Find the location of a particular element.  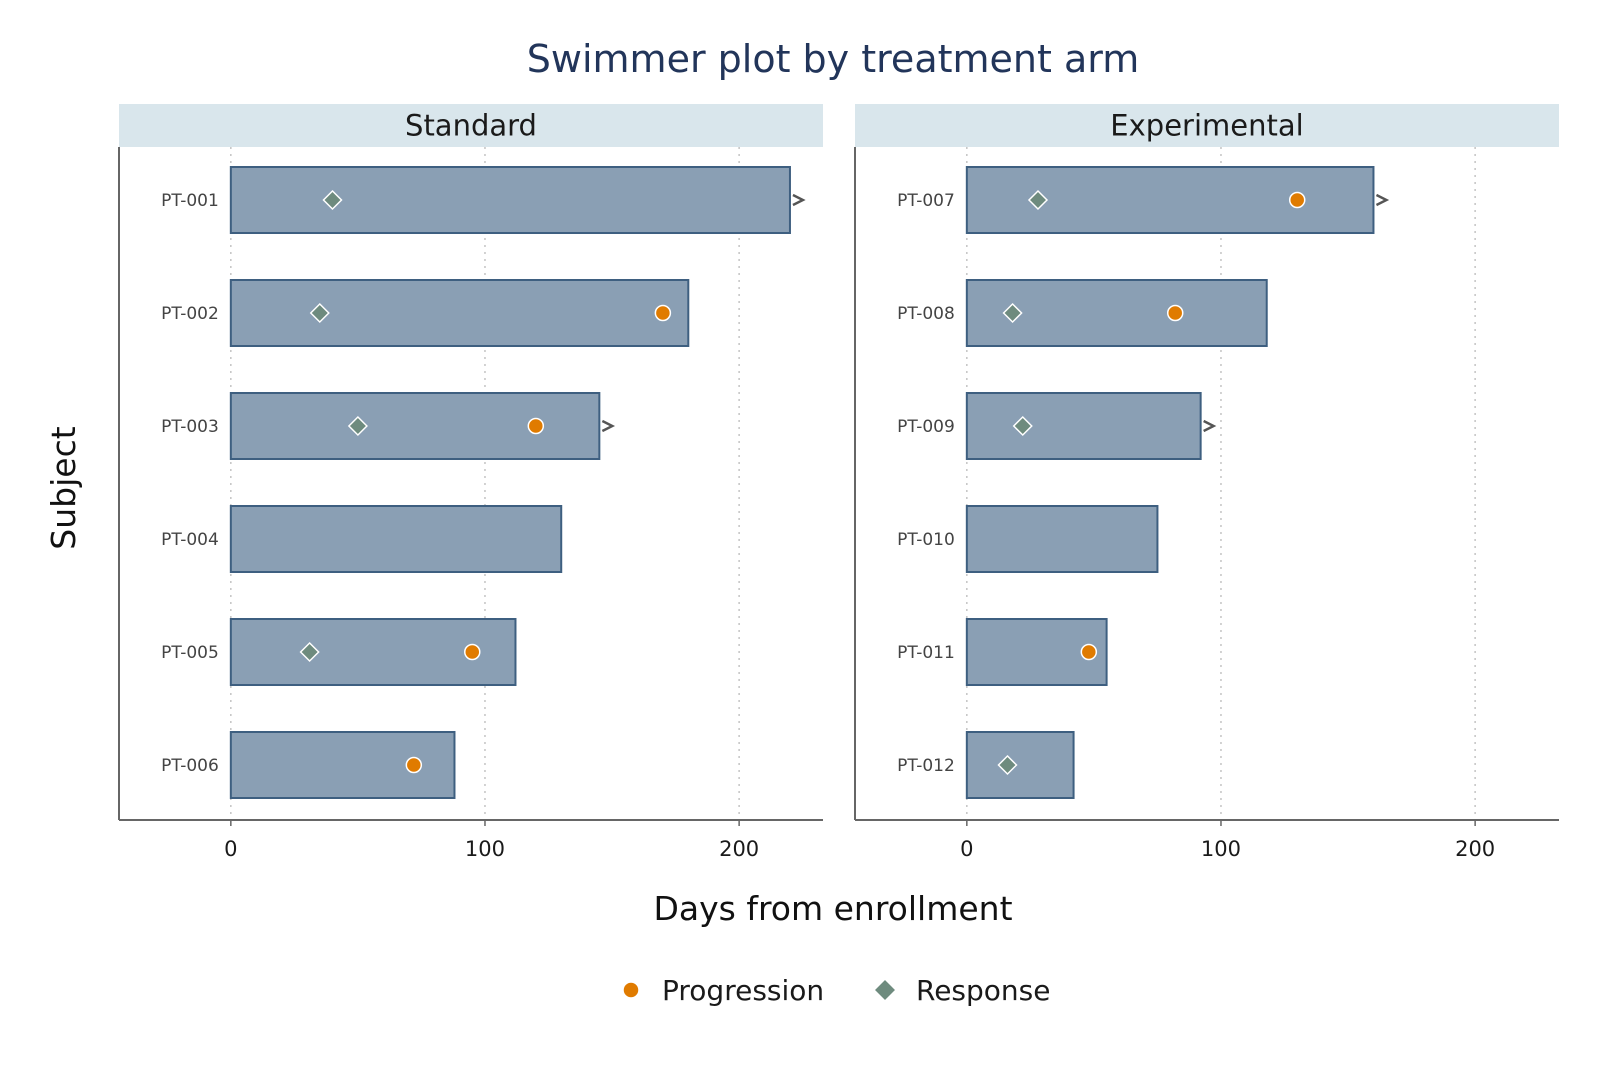

panel-1-x-tick-label: 100 is located at coordinates (485, 849).